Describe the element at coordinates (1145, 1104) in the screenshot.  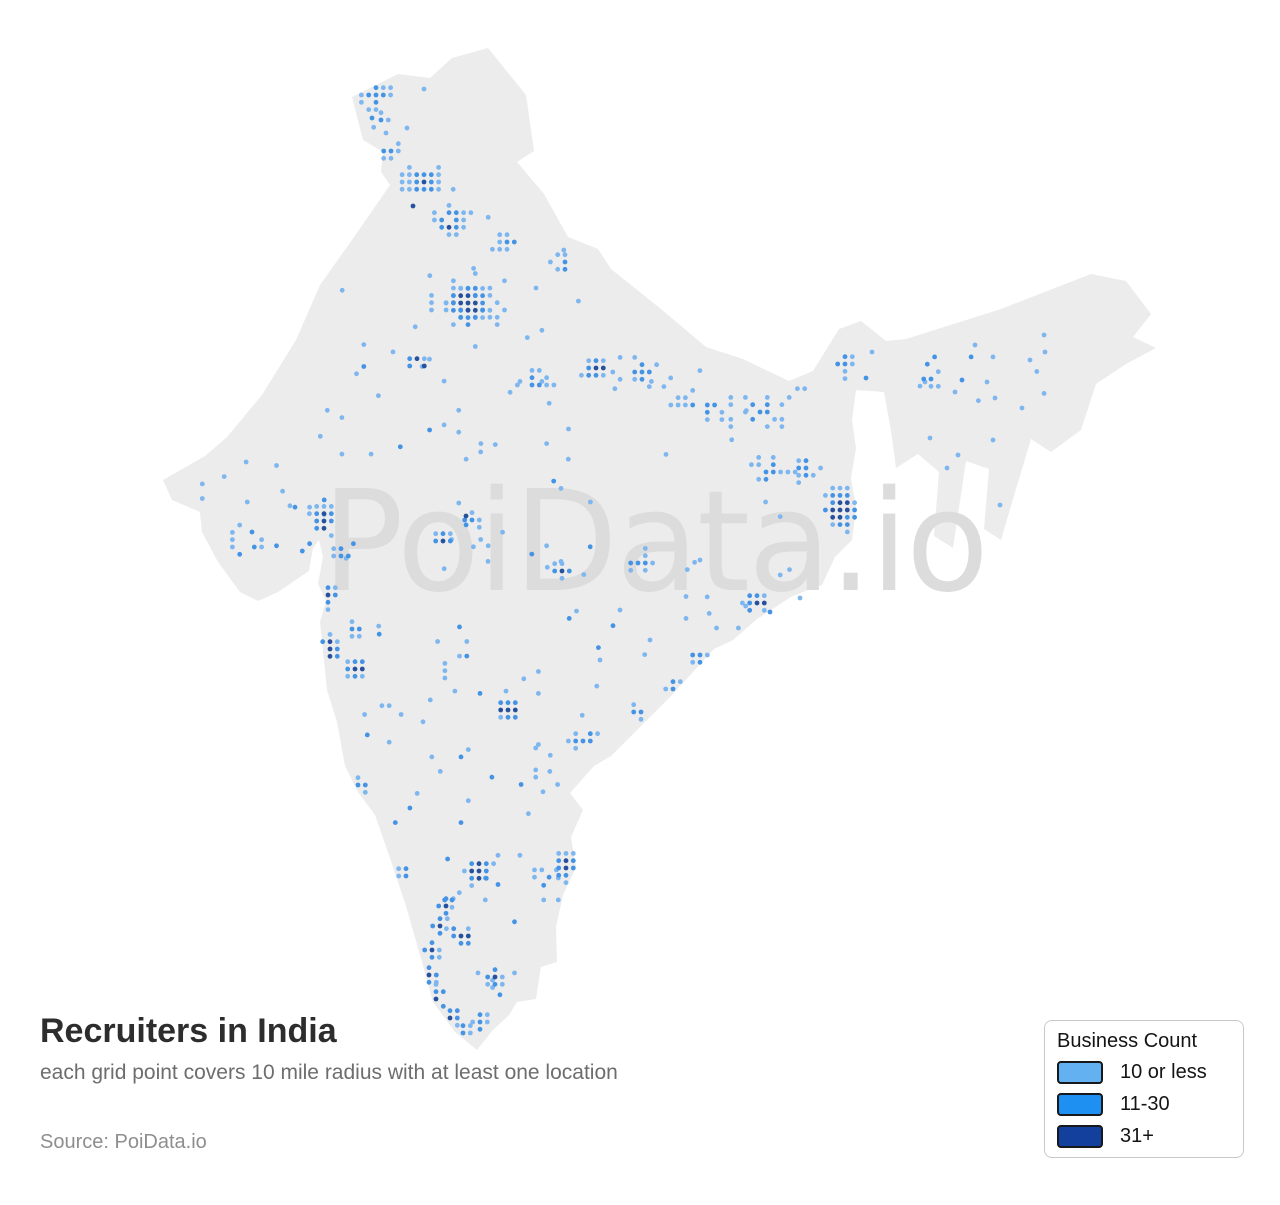
I see `legend-label-mid: 11-30` at that location.